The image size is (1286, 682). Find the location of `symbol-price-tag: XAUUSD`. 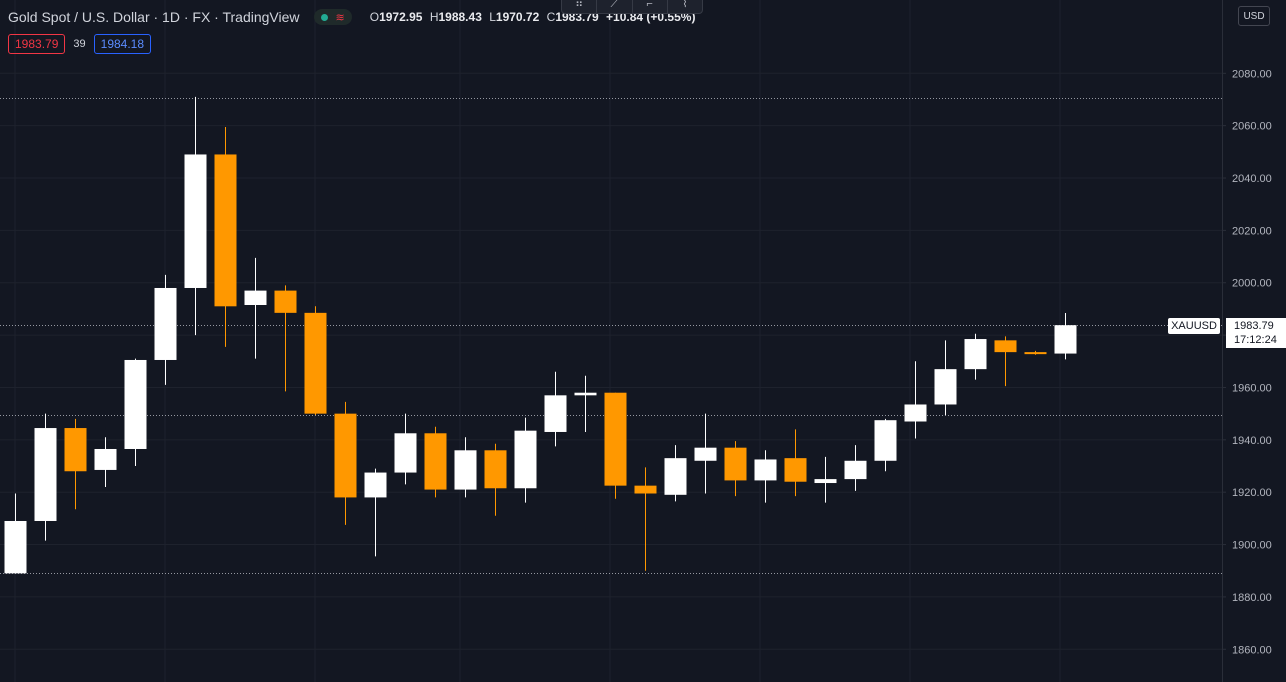

symbol-price-tag: XAUUSD is located at coordinates (1194, 326).